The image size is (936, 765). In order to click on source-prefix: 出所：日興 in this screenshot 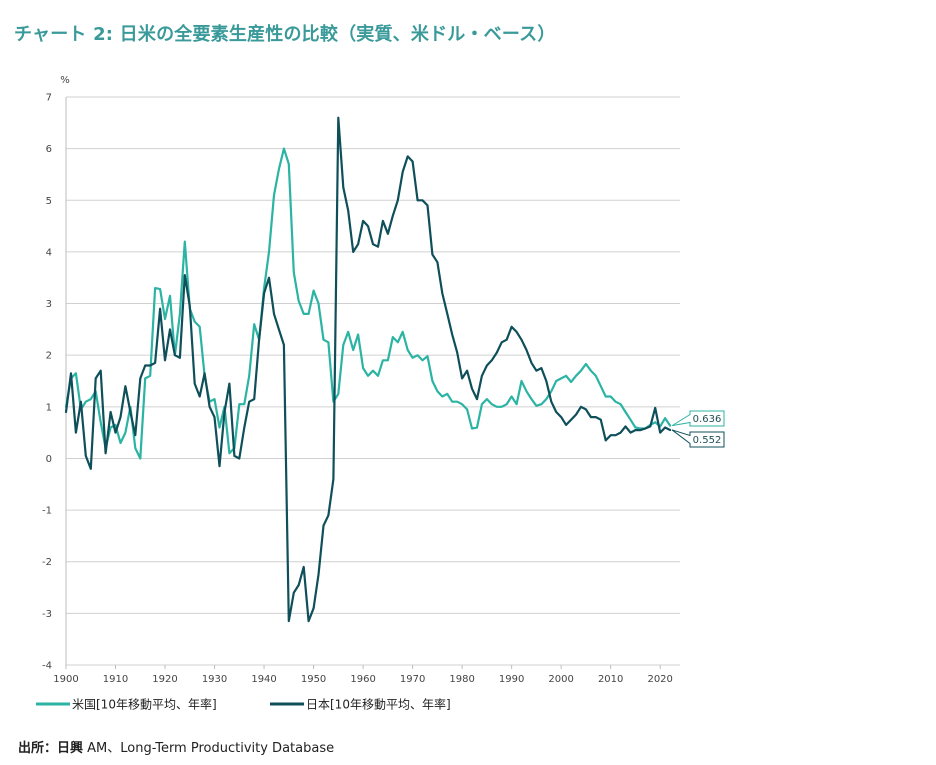, I will do `click(51, 748)`.